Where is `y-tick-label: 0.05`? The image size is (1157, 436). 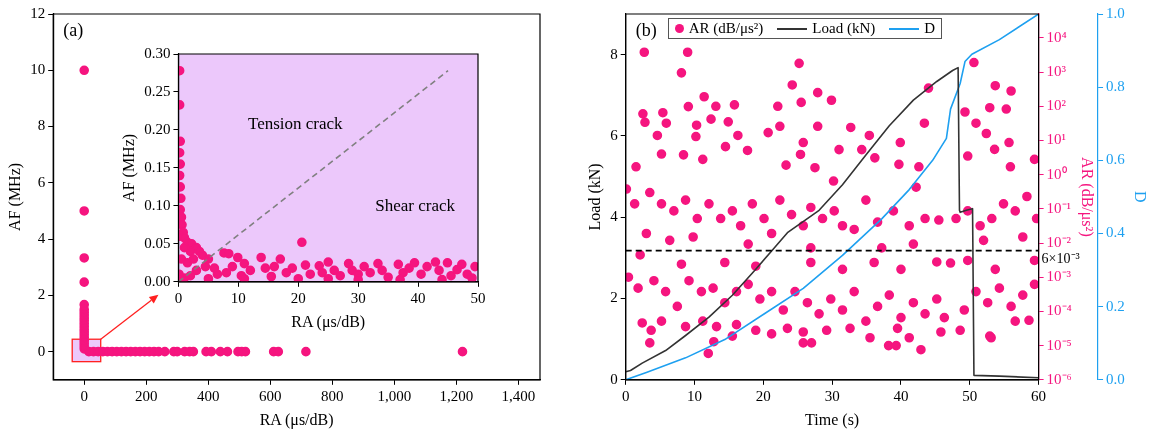 y-tick-label: 0.05 is located at coordinates (157, 242).